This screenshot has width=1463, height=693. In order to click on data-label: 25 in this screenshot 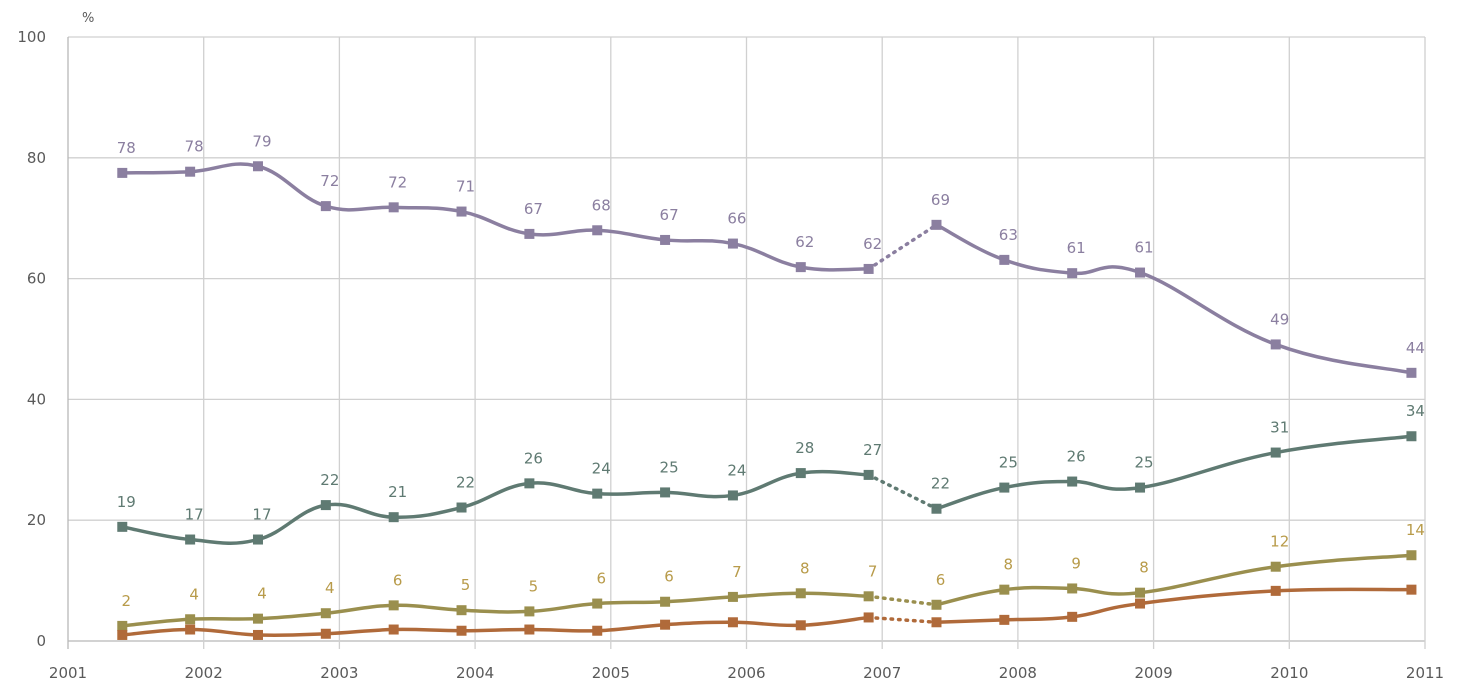, I will do `click(1143, 463)`.